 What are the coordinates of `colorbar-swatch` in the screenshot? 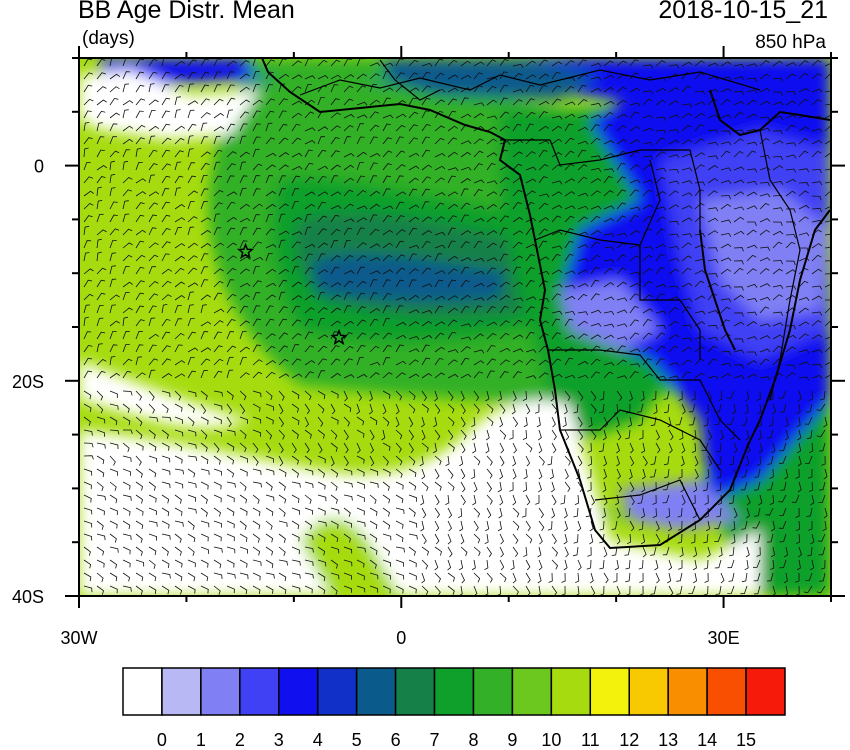 It's located at (259, 691).